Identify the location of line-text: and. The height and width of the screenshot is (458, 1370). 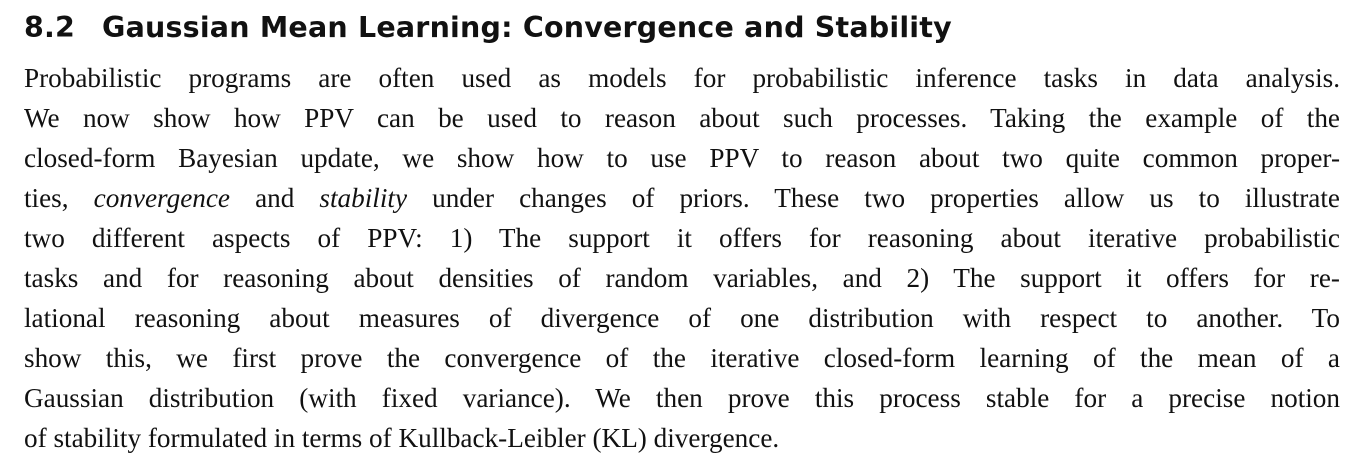
(275, 198).